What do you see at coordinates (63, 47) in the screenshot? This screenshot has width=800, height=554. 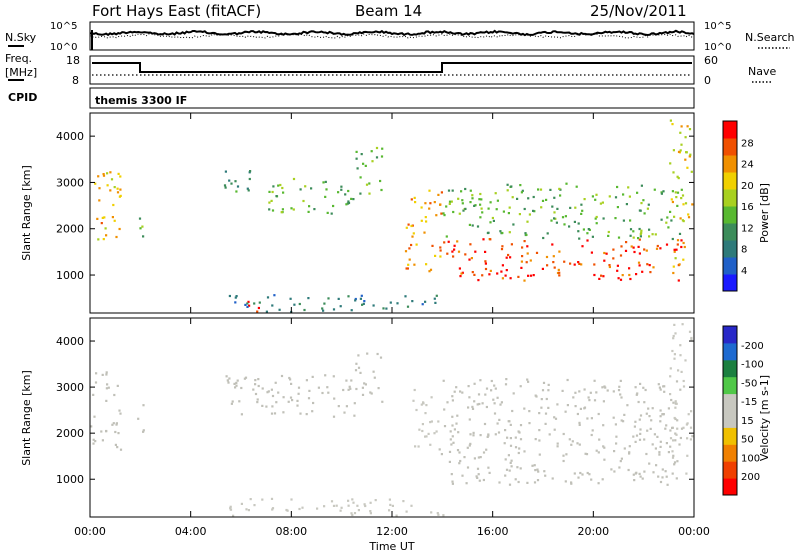 I see `nsky-tick-bottom: 10^0` at bounding box center [63, 47].